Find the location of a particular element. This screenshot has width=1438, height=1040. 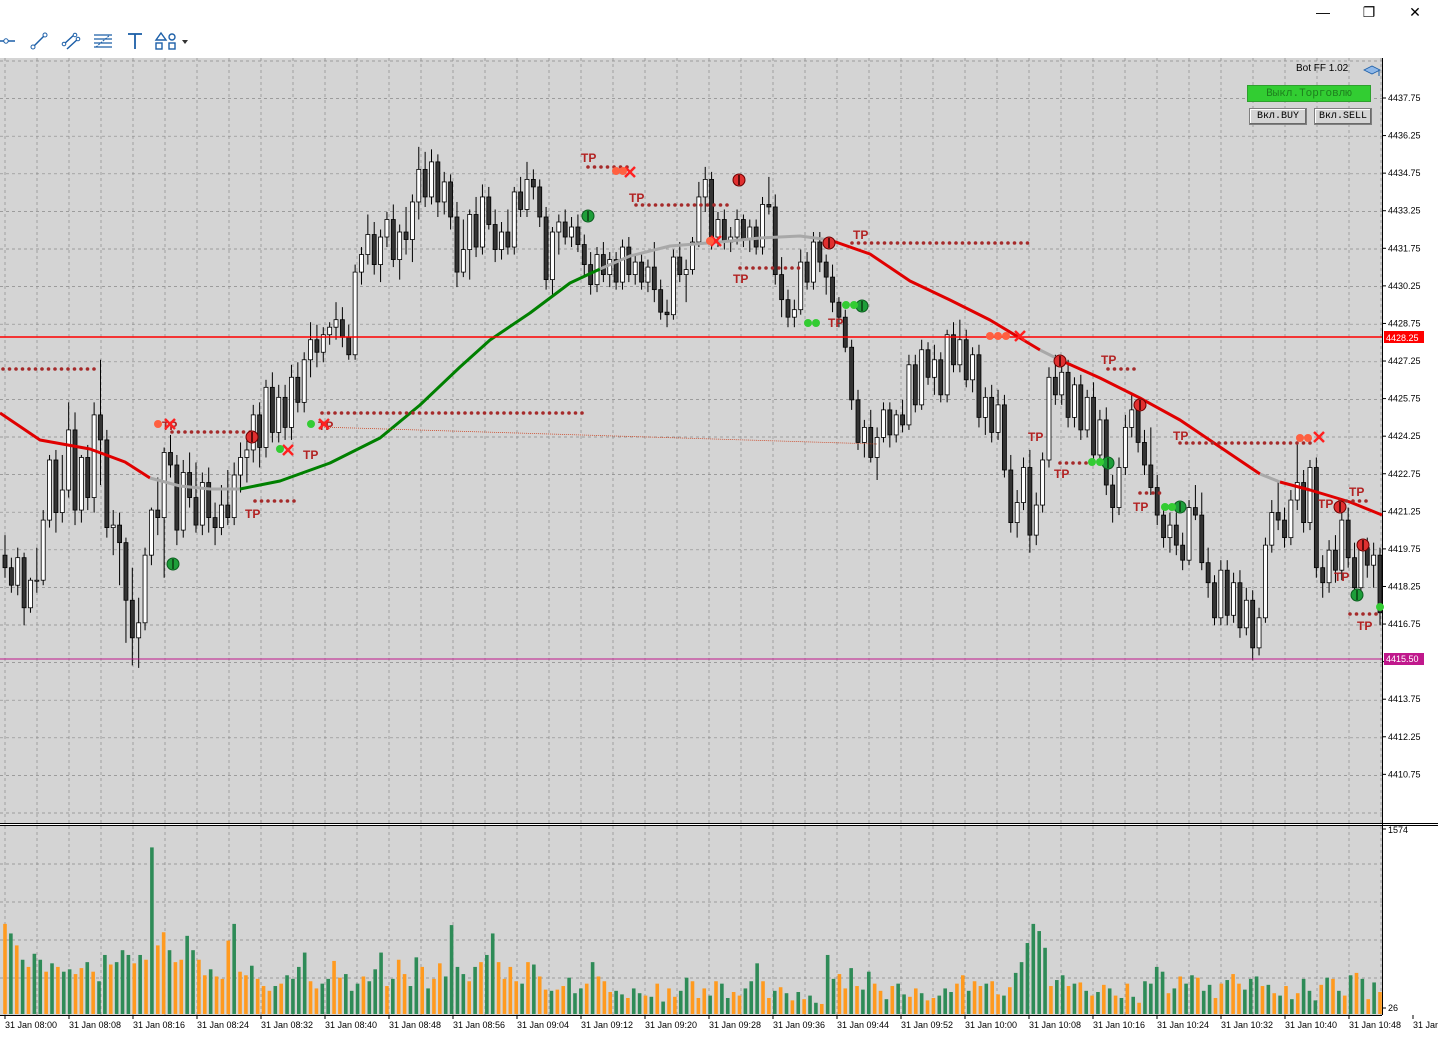

tp-label: TP is located at coordinates (310, 455).